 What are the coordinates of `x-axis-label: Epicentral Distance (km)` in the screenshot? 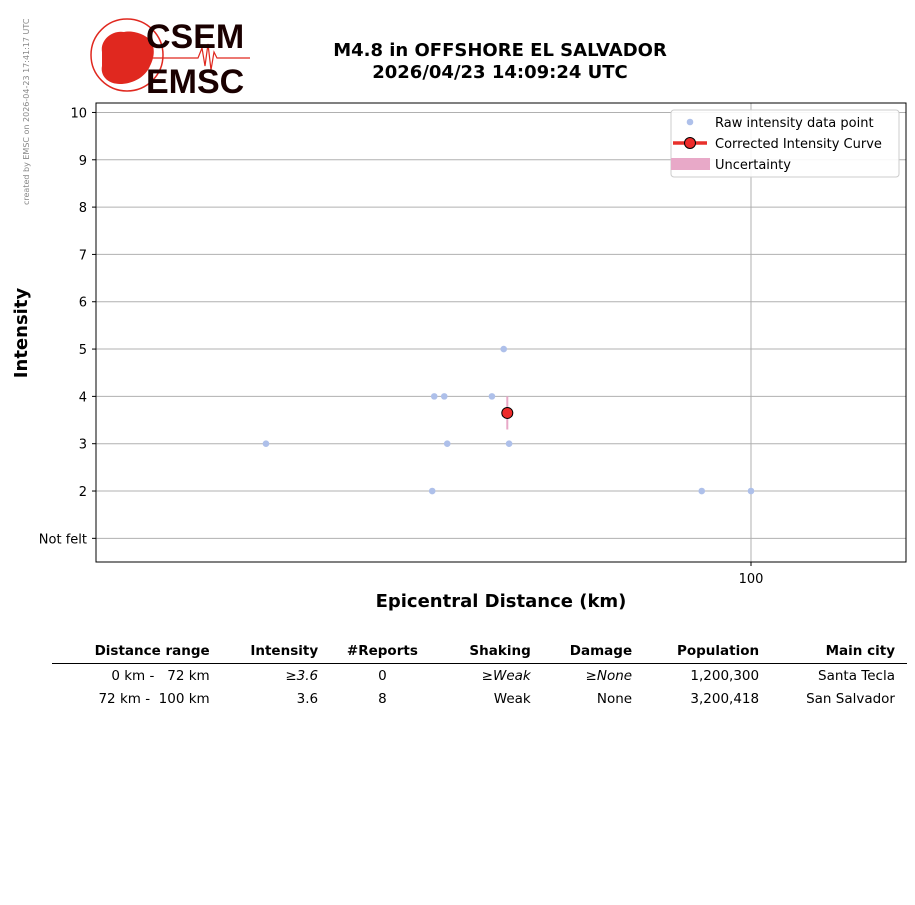 It's located at (501, 601).